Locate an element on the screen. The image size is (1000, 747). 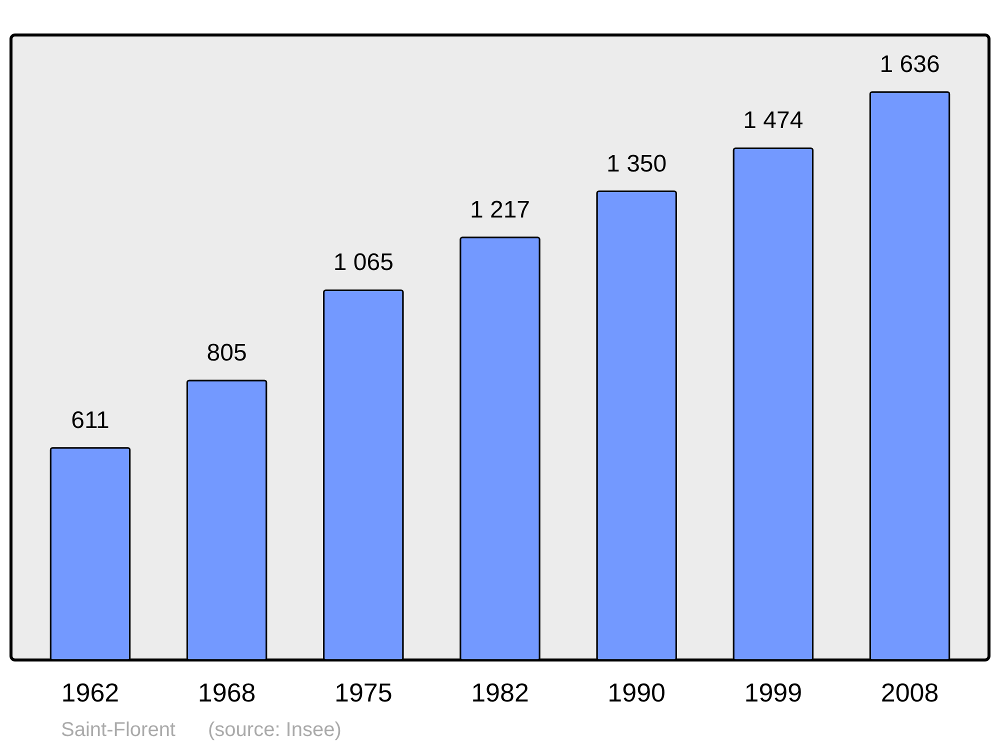
x-tick-label: 1962 is located at coordinates (90, 693).